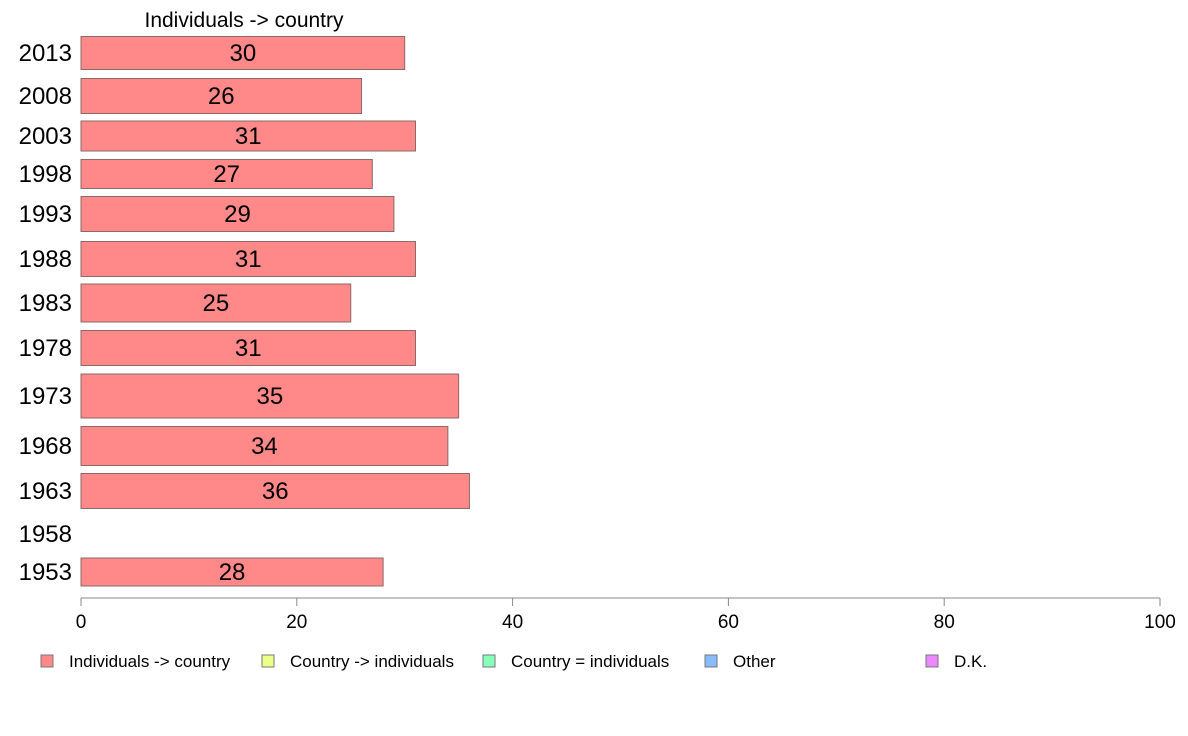 The width and height of the screenshot is (1188, 736). I want to click on bar-value-label: 29, so click(237, 214).